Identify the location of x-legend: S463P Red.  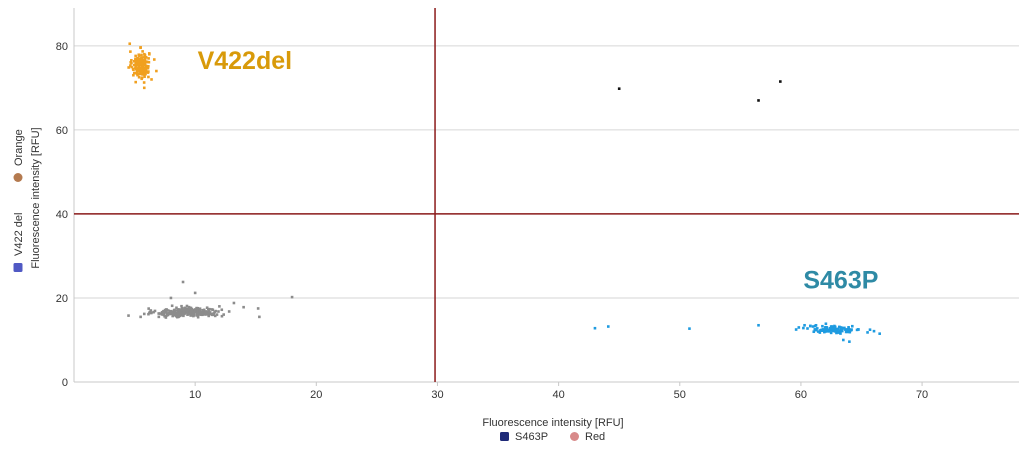
(552, 437).